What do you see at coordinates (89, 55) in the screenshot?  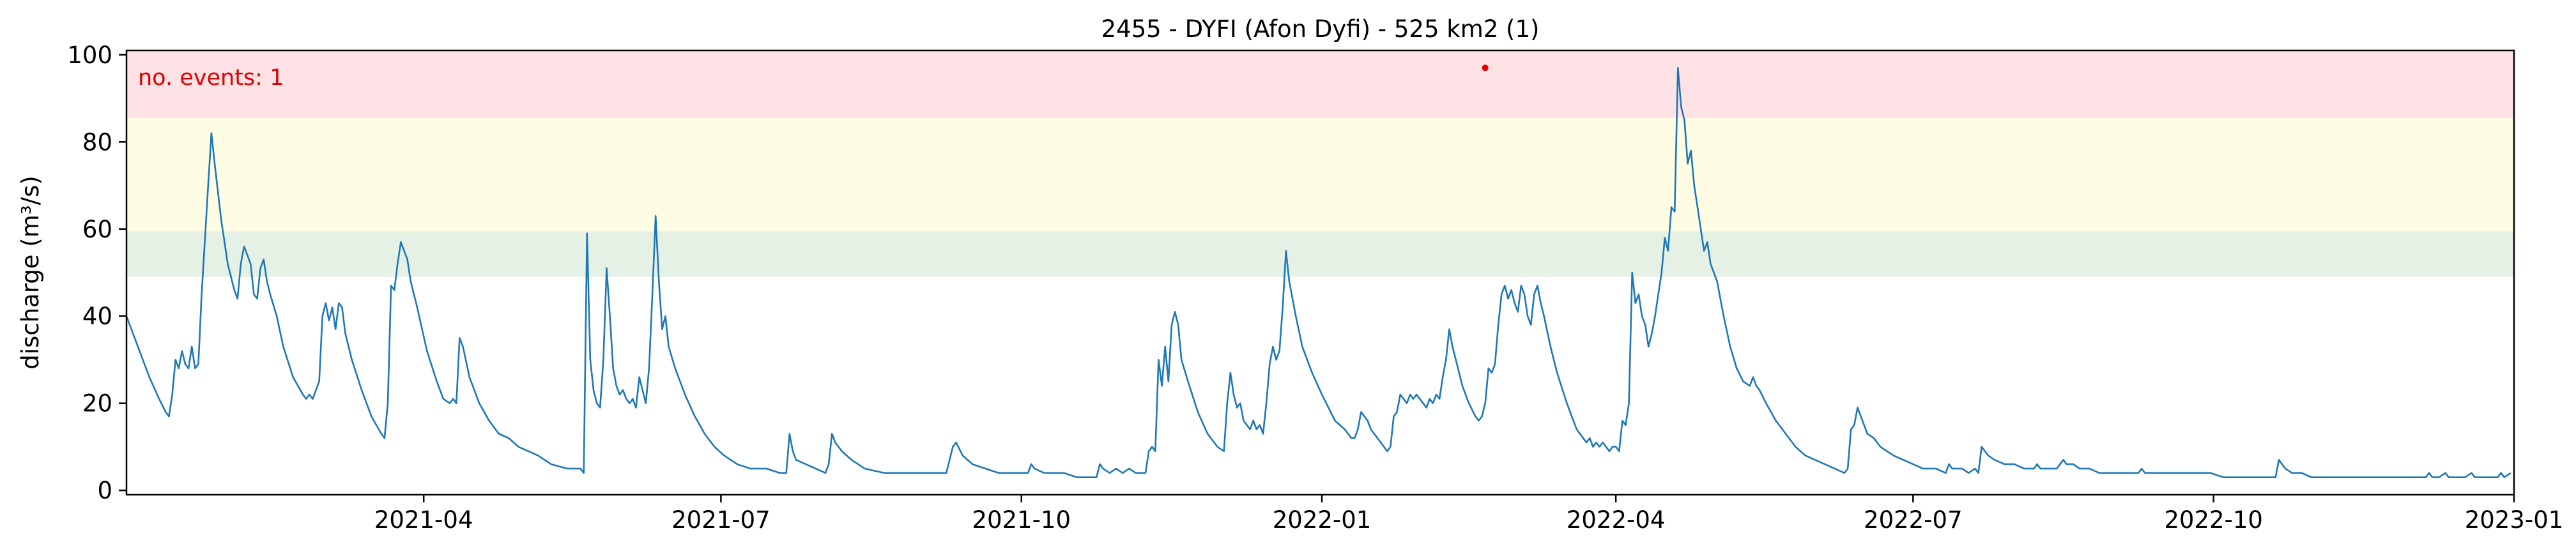 I see `y-tick-label: 100` at bounding box center [89, 55].